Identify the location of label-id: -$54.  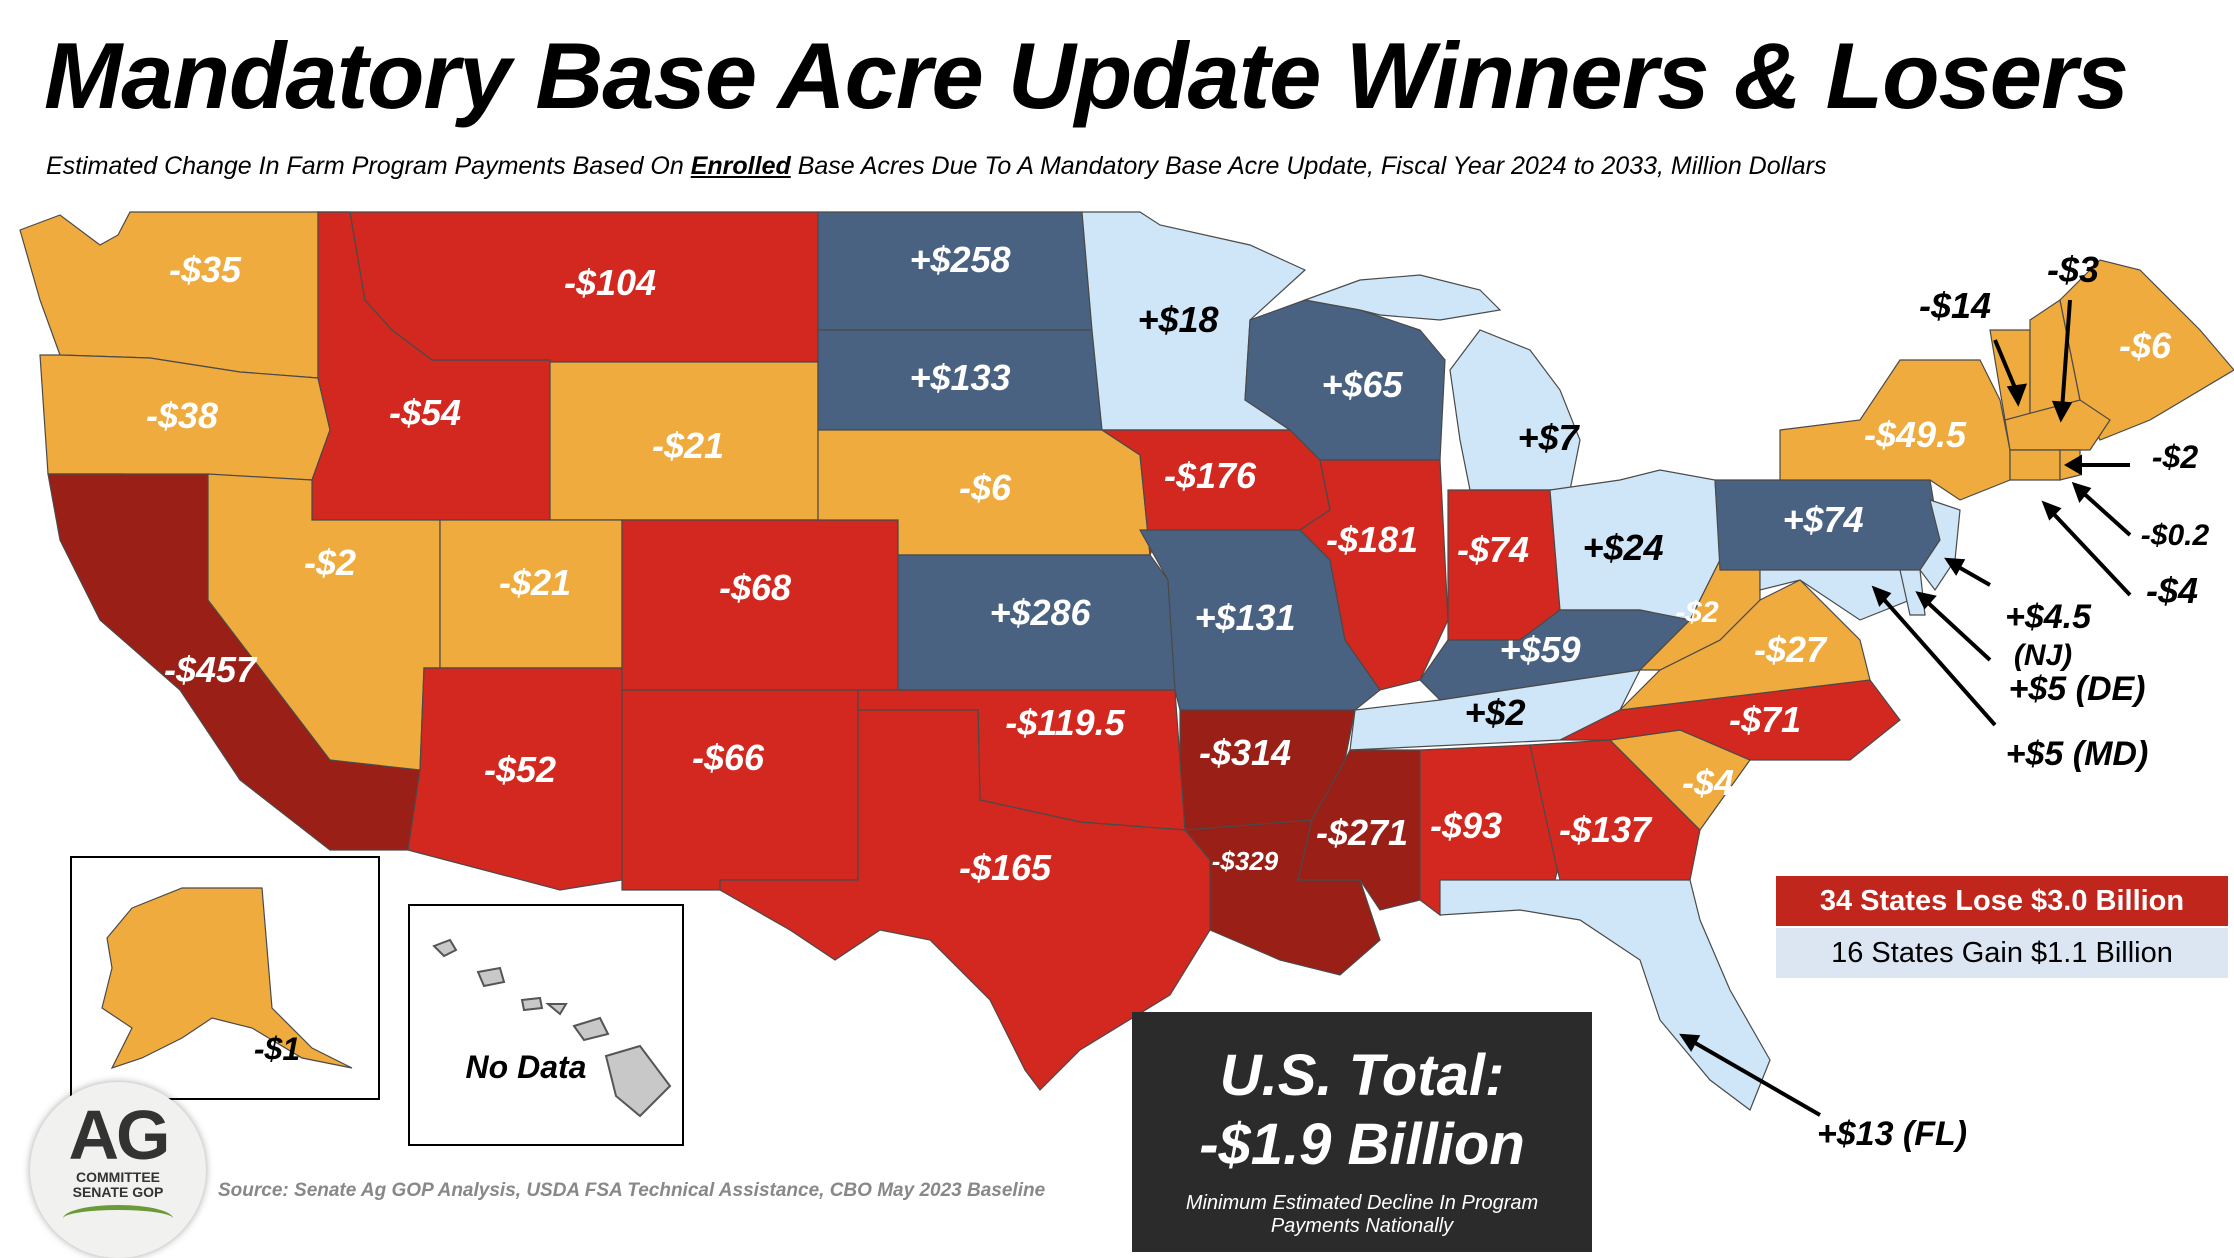
(425, 412).